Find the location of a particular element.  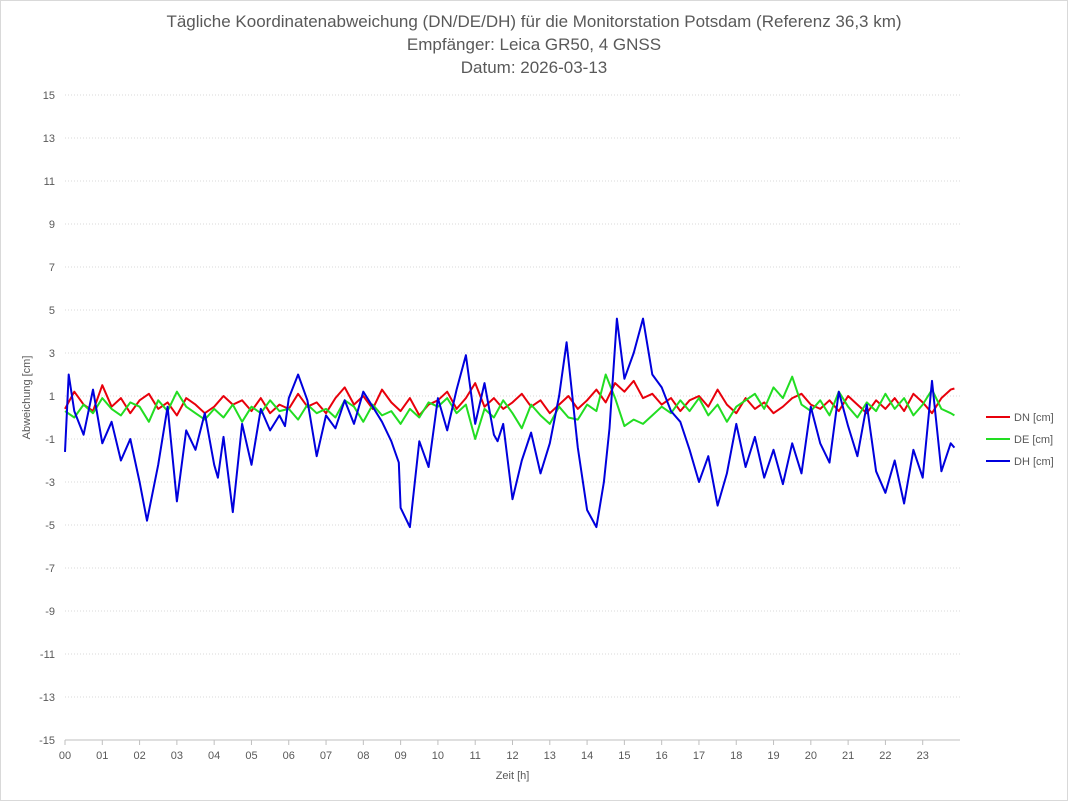

x-tick-label: 20 is located at coordinates (811, 756).